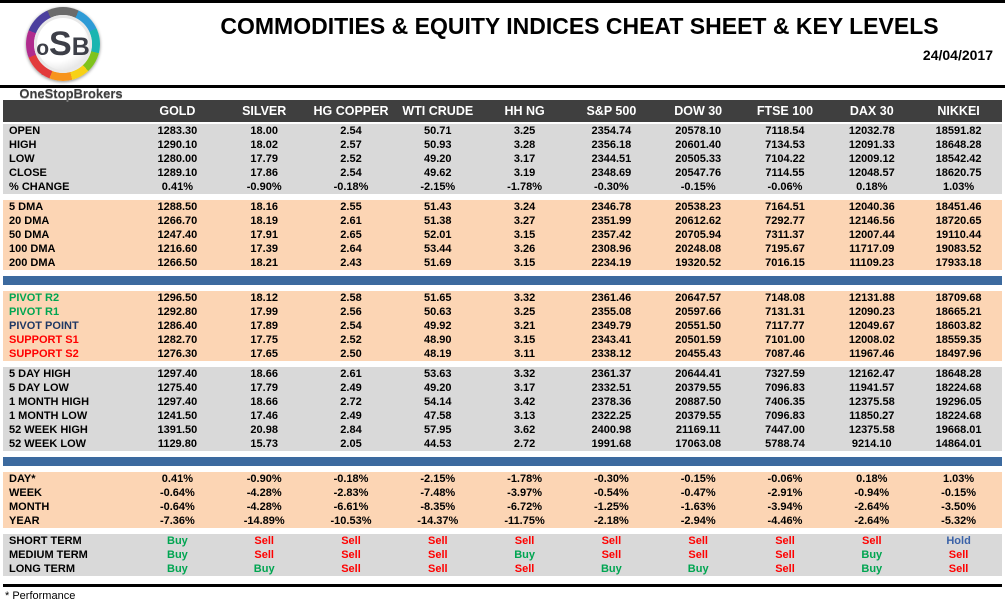  What do you see at coordinates (177, 340) in the screenshot?
I see `cell-support-s1-gold: 1282.70` at bounding box center [177, 340].